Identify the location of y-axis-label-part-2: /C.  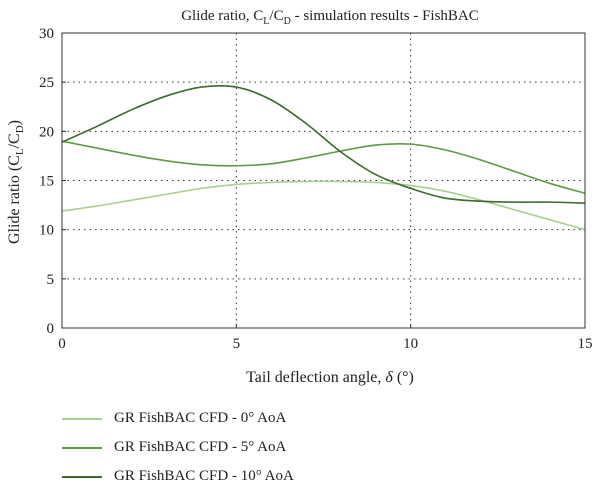
(14, 140).